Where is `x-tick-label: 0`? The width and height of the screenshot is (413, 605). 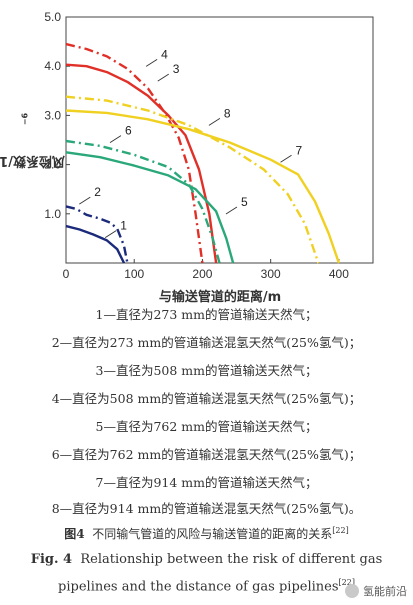 x-tick-label: 0 is located at coordinates (66, 274).